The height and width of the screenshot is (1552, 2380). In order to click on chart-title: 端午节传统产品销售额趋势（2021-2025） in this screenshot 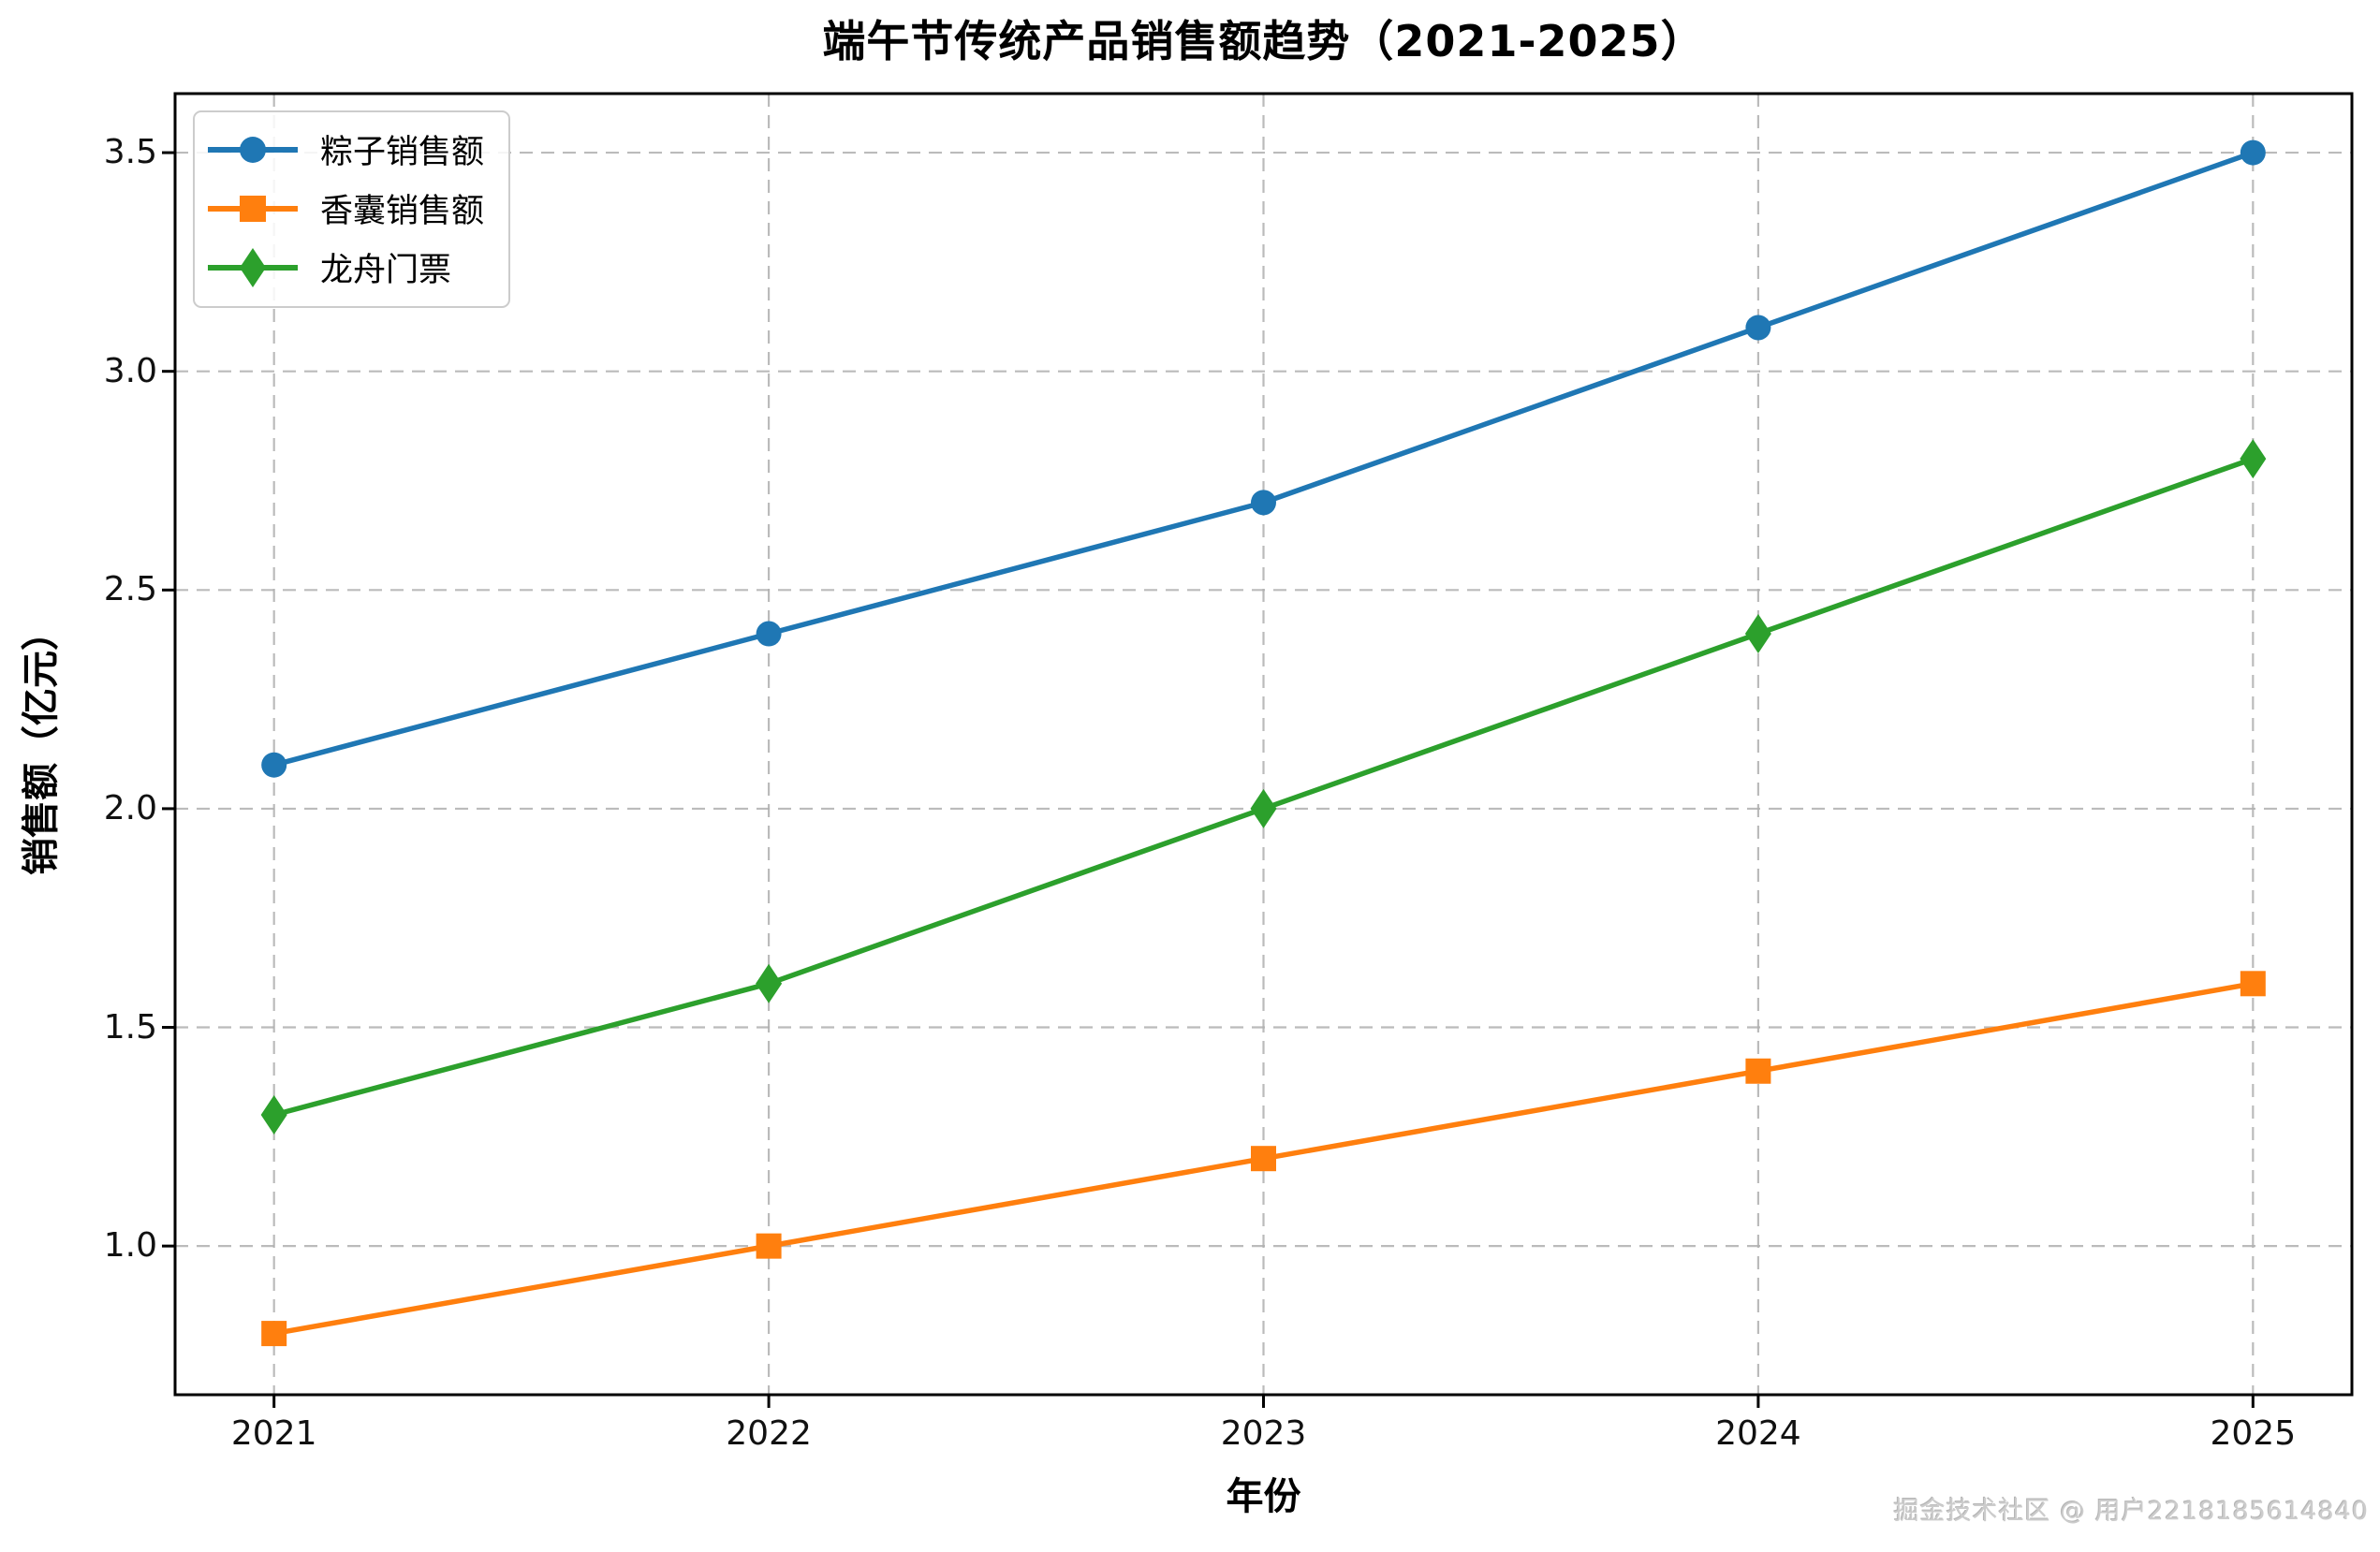, I will do `click(1263, 41)`.